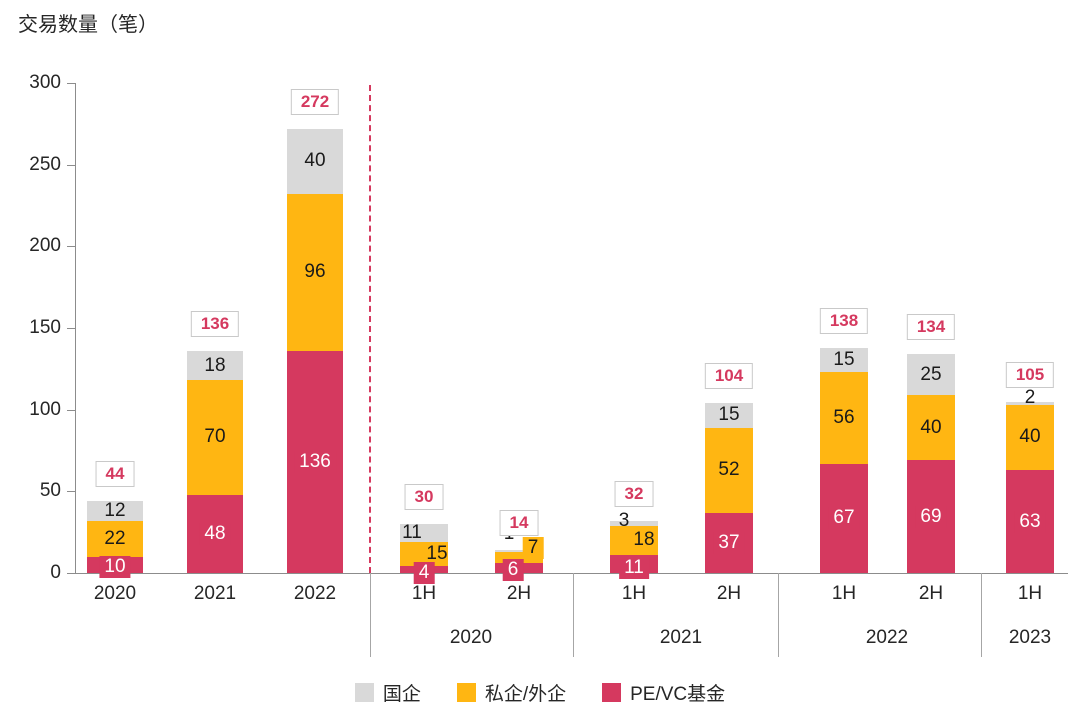 The height and width of the screenshot is (718, 1080). Describe the element at coordinates (634, 568) in the screenshot. I see `bar-segment-value-pevc: 11` at that location.